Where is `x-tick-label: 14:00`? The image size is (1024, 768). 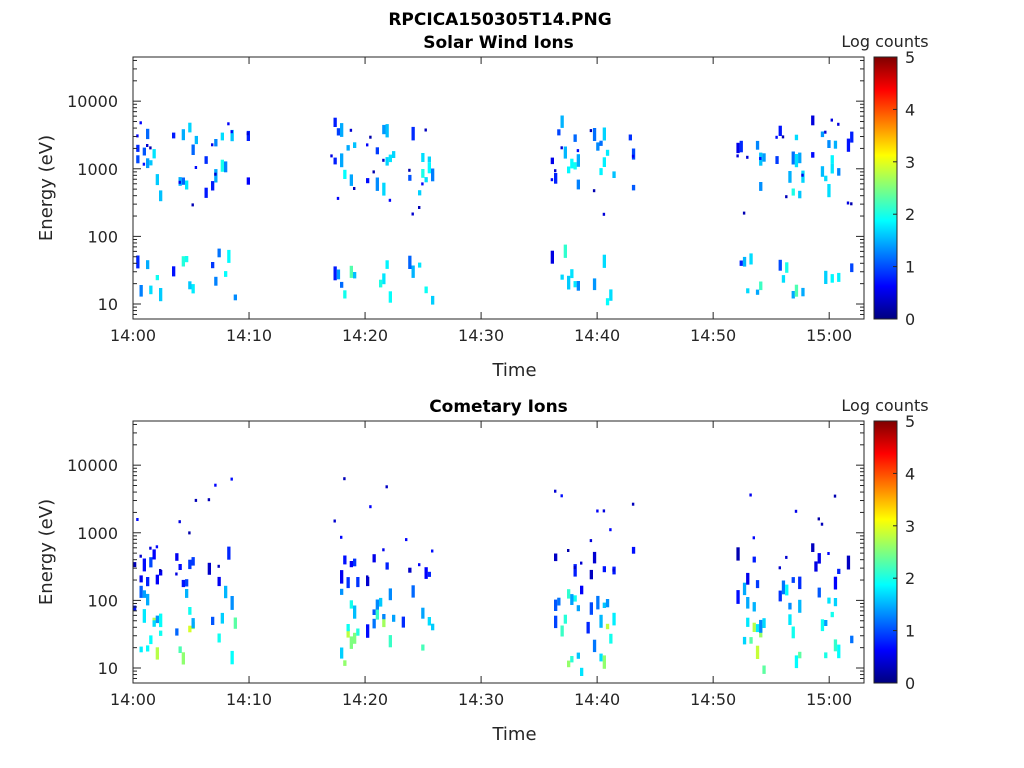 x-tick-label: 14:00 is located at coordinates (133, 335).